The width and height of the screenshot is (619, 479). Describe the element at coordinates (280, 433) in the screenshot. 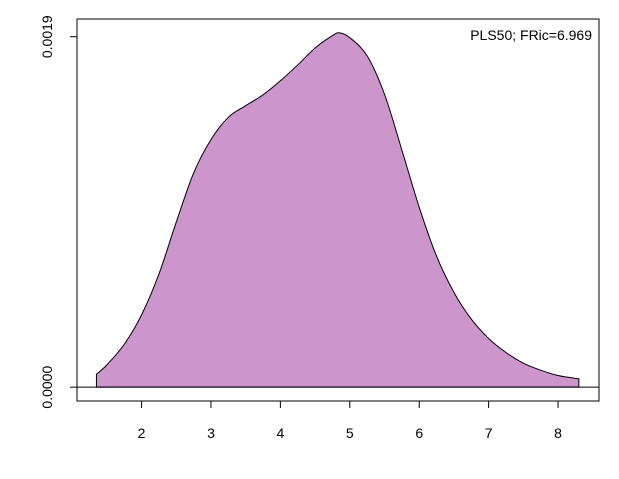

I see `x-tick-label: 4` at that location.